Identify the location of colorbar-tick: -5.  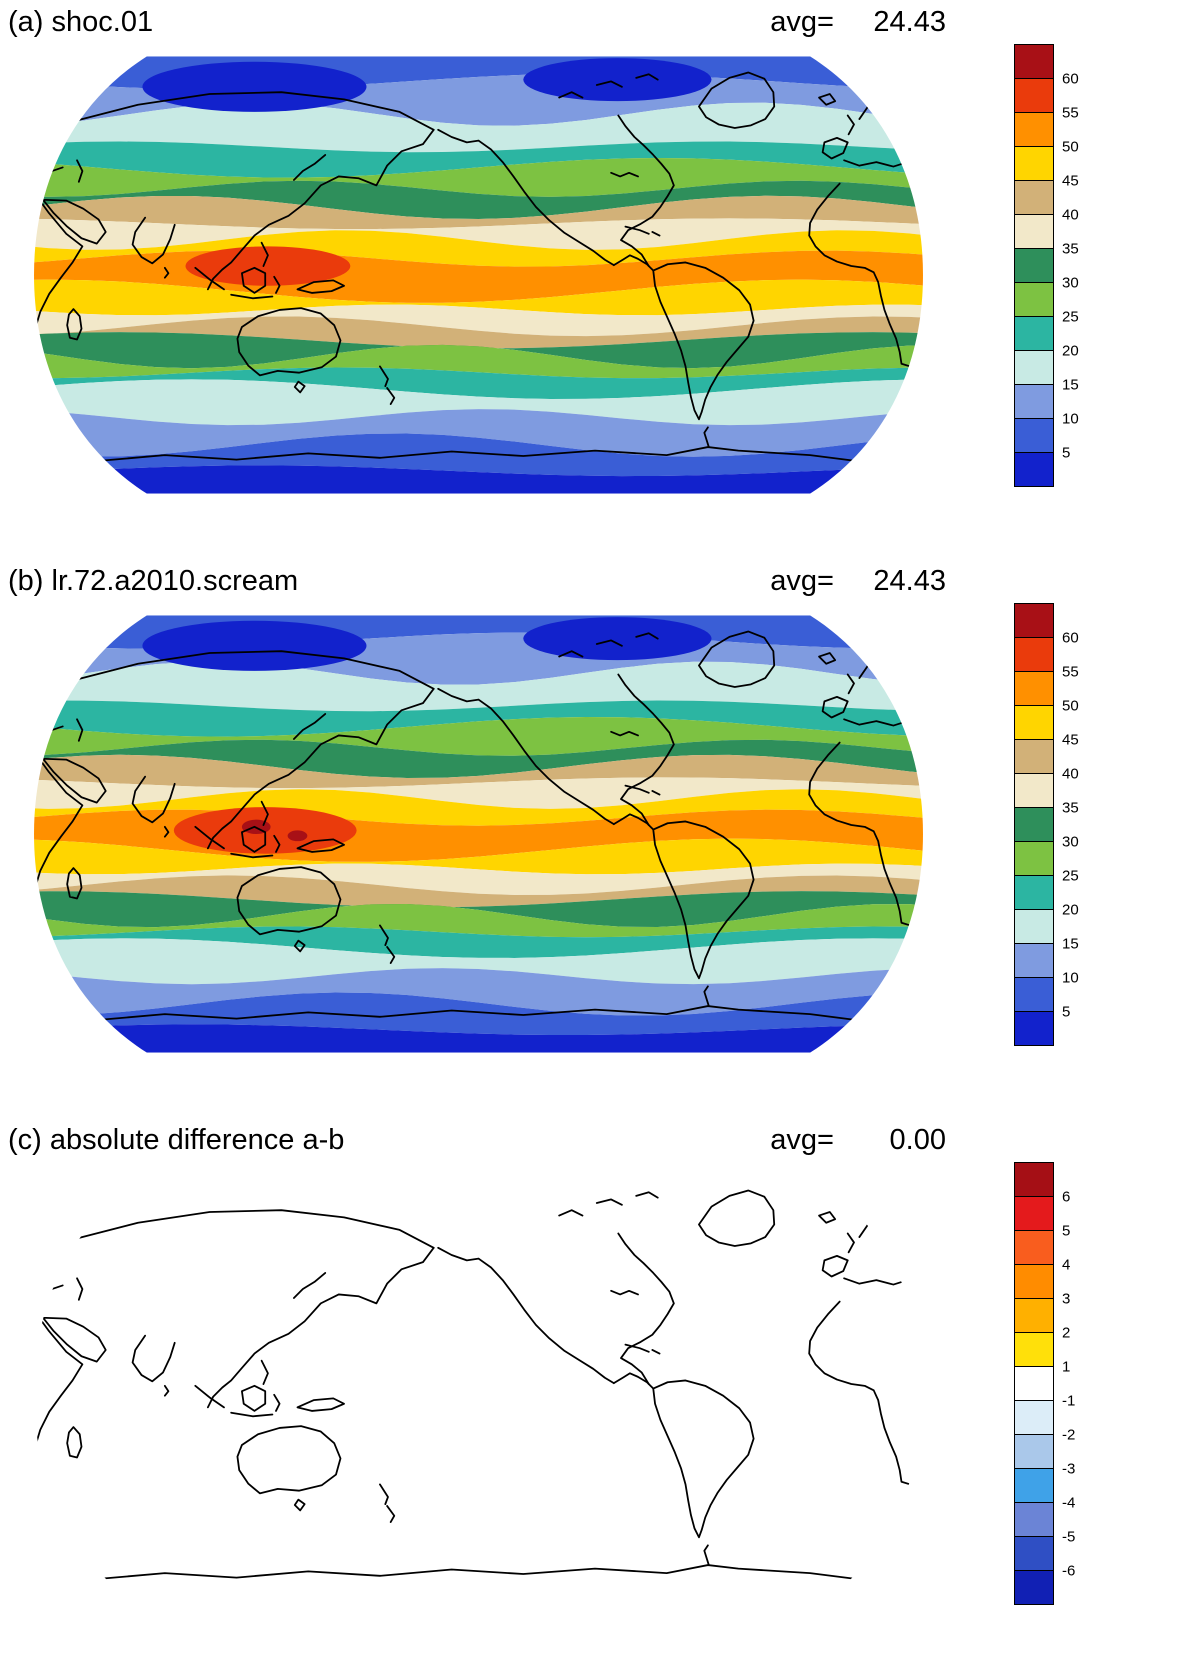
(1069, 1537).